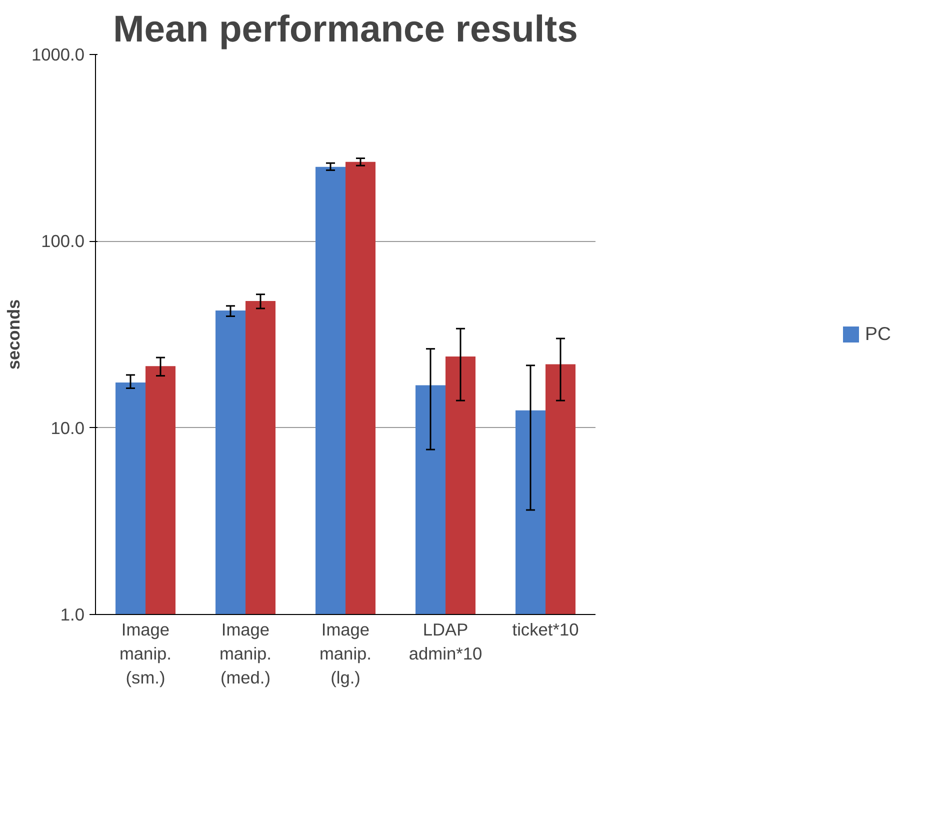 The height and width of the screenshot is (817, 951). Describe the element at coordinates (72, 614) in the screenshot. I see `y-tick-label: 1.0` at that location.